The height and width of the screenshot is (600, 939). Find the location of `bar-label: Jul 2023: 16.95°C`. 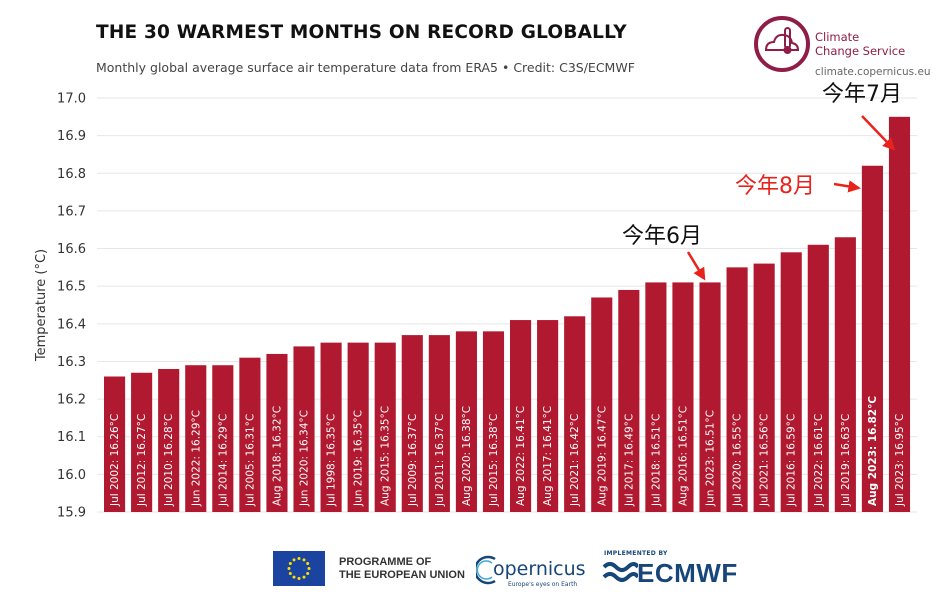

bar-label: Jul 2023: 16.95°C is located at coordinates (900, 460).